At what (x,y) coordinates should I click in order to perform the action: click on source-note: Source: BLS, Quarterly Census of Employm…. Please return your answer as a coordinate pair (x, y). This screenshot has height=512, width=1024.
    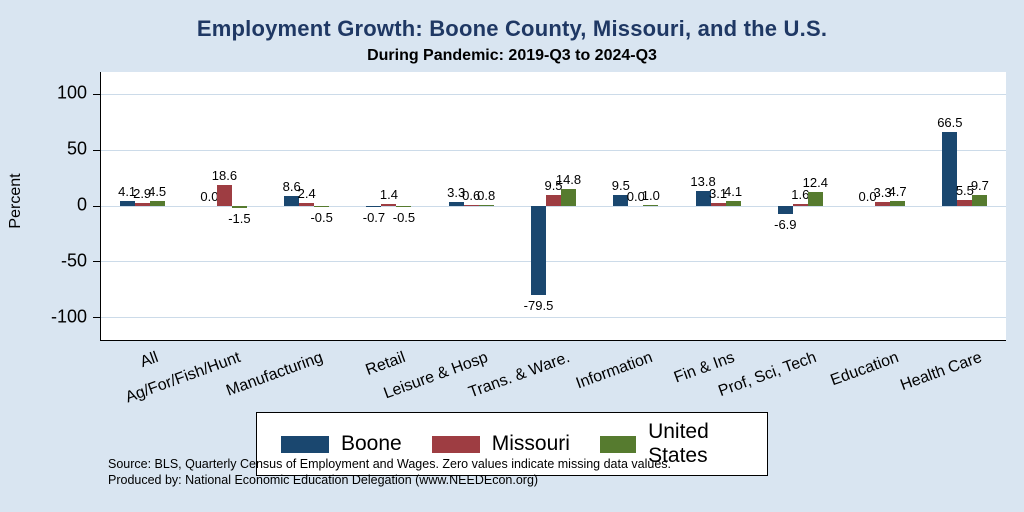
    Looking at the image, I should click on (390, 464).